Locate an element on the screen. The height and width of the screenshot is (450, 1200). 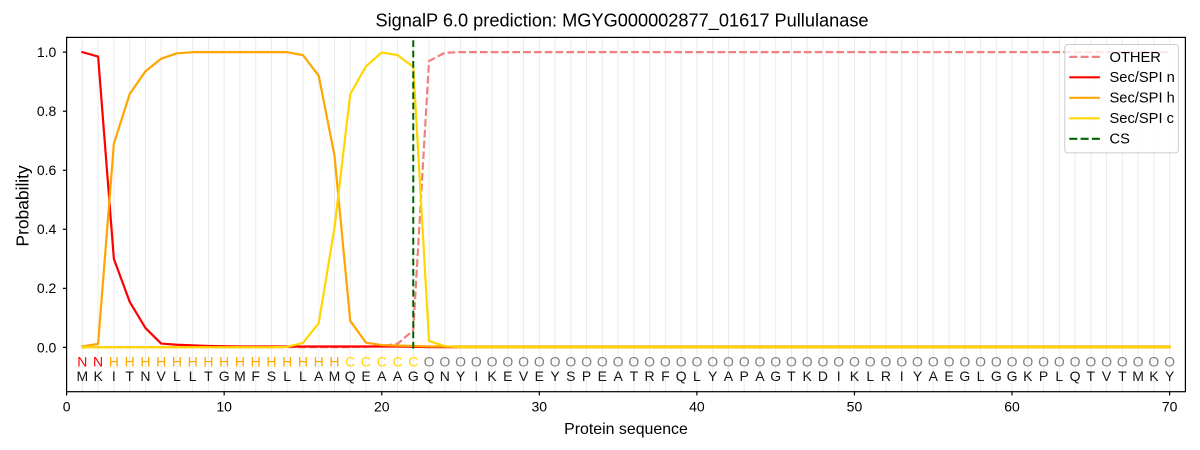
svg-text: Sec/SPI n is located at coordinates (1142, 78).